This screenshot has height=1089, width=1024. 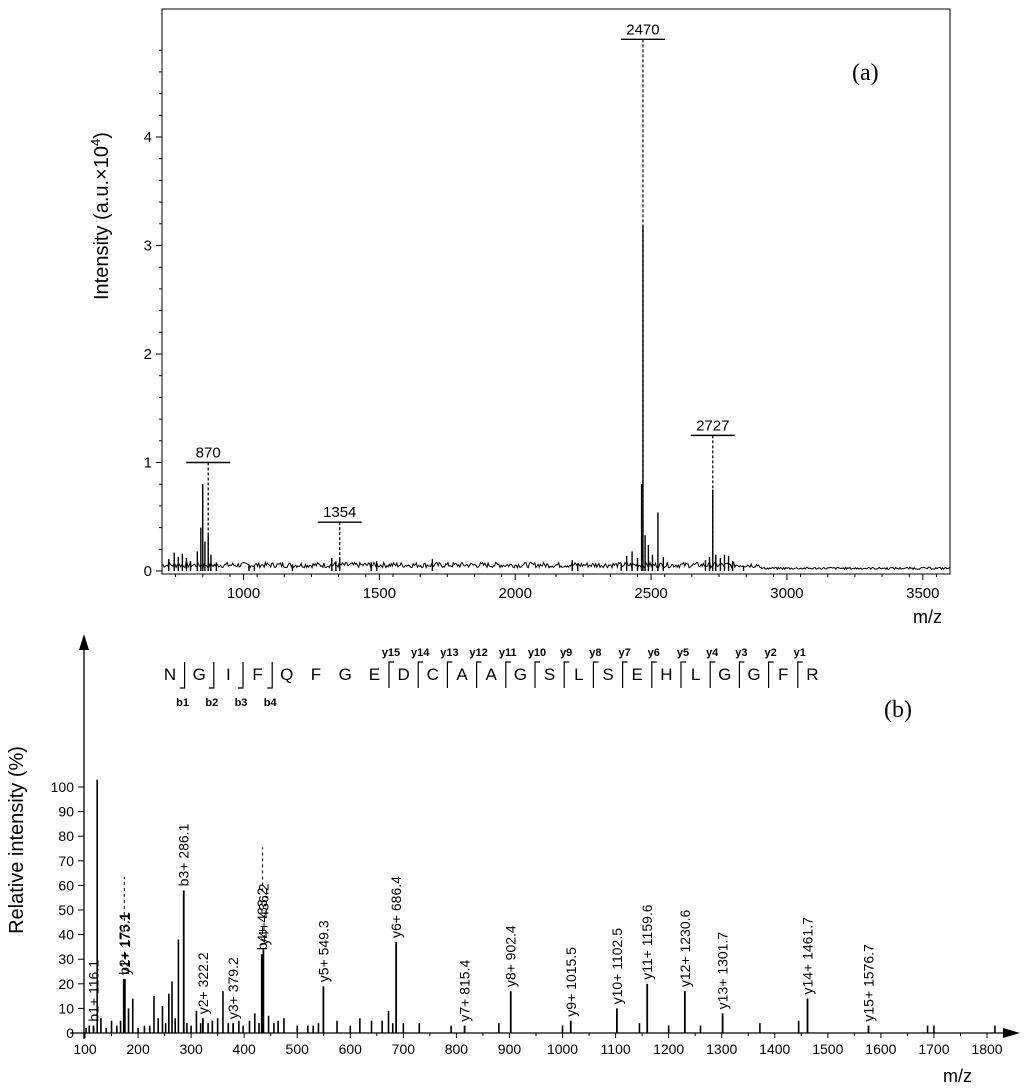 What do you see at coordinates (712, 653) in the screenshot?
I see `chart-b-y-ion-label: y4` at bounding box center [712, 653].